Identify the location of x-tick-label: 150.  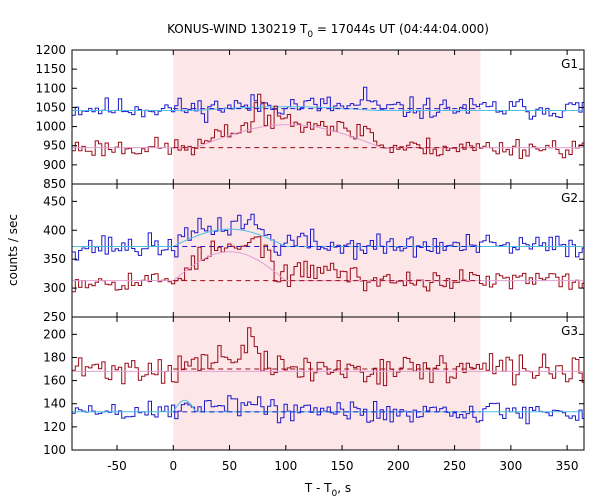
(342, 466).